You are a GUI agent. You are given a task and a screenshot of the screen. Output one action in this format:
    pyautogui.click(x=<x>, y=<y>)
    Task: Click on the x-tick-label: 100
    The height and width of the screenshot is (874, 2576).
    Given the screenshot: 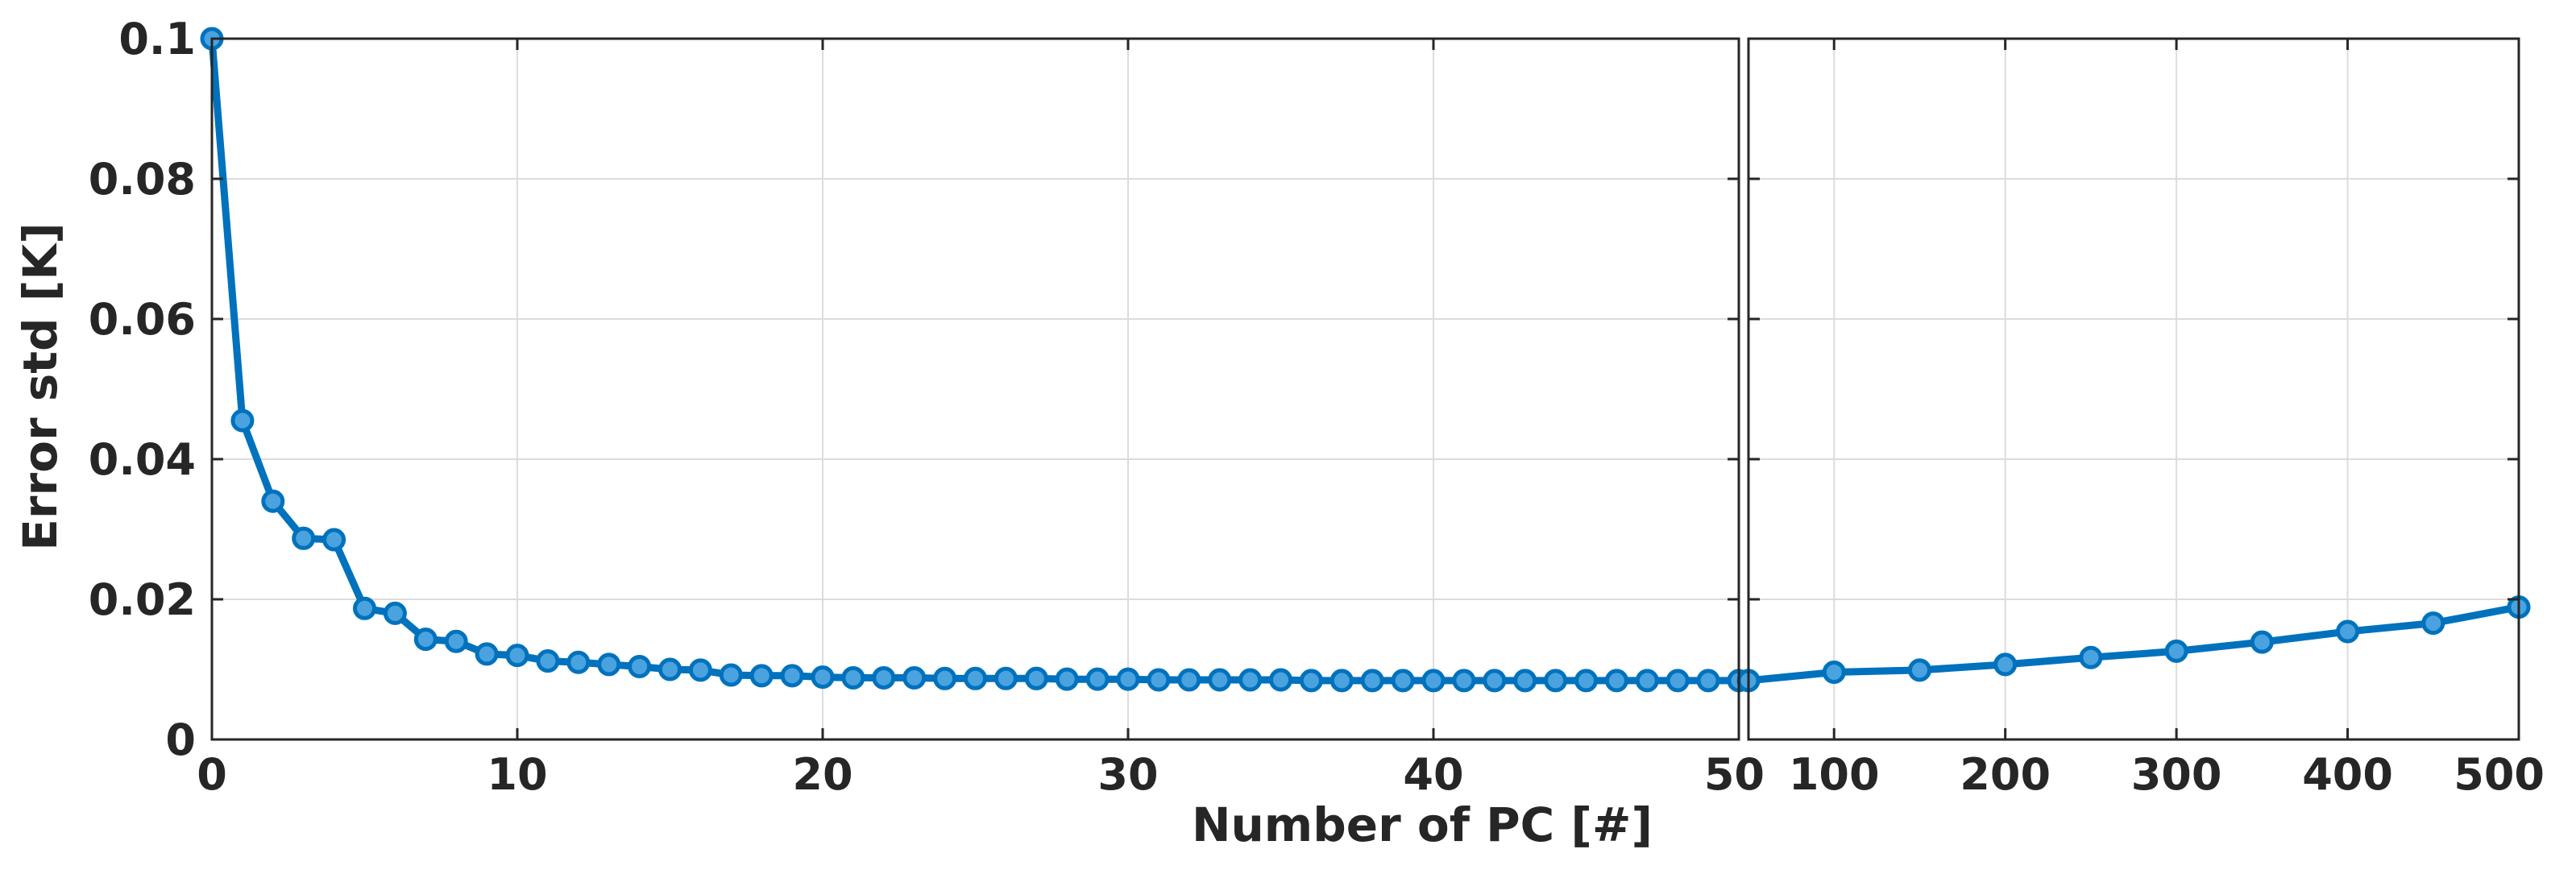 What is the action you would take?
    pyautogui.click(x=1834, y=775)
    